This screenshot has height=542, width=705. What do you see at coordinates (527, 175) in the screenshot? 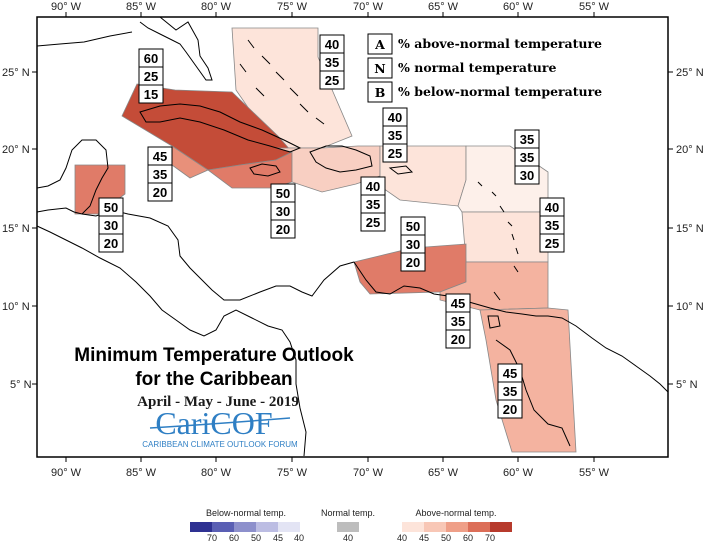
I see `value-below: 30` at bounding box center [527, 175].